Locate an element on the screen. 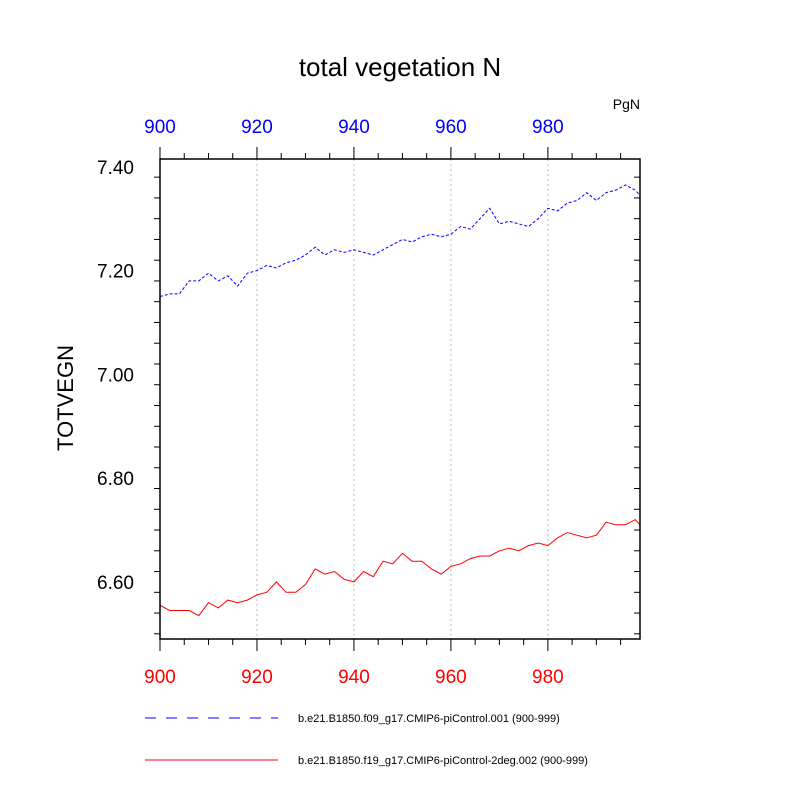 The width and height of the screenshot is (800, 800). y-tick-label-7.20: 7.20 is located at coordinates (115, 272).